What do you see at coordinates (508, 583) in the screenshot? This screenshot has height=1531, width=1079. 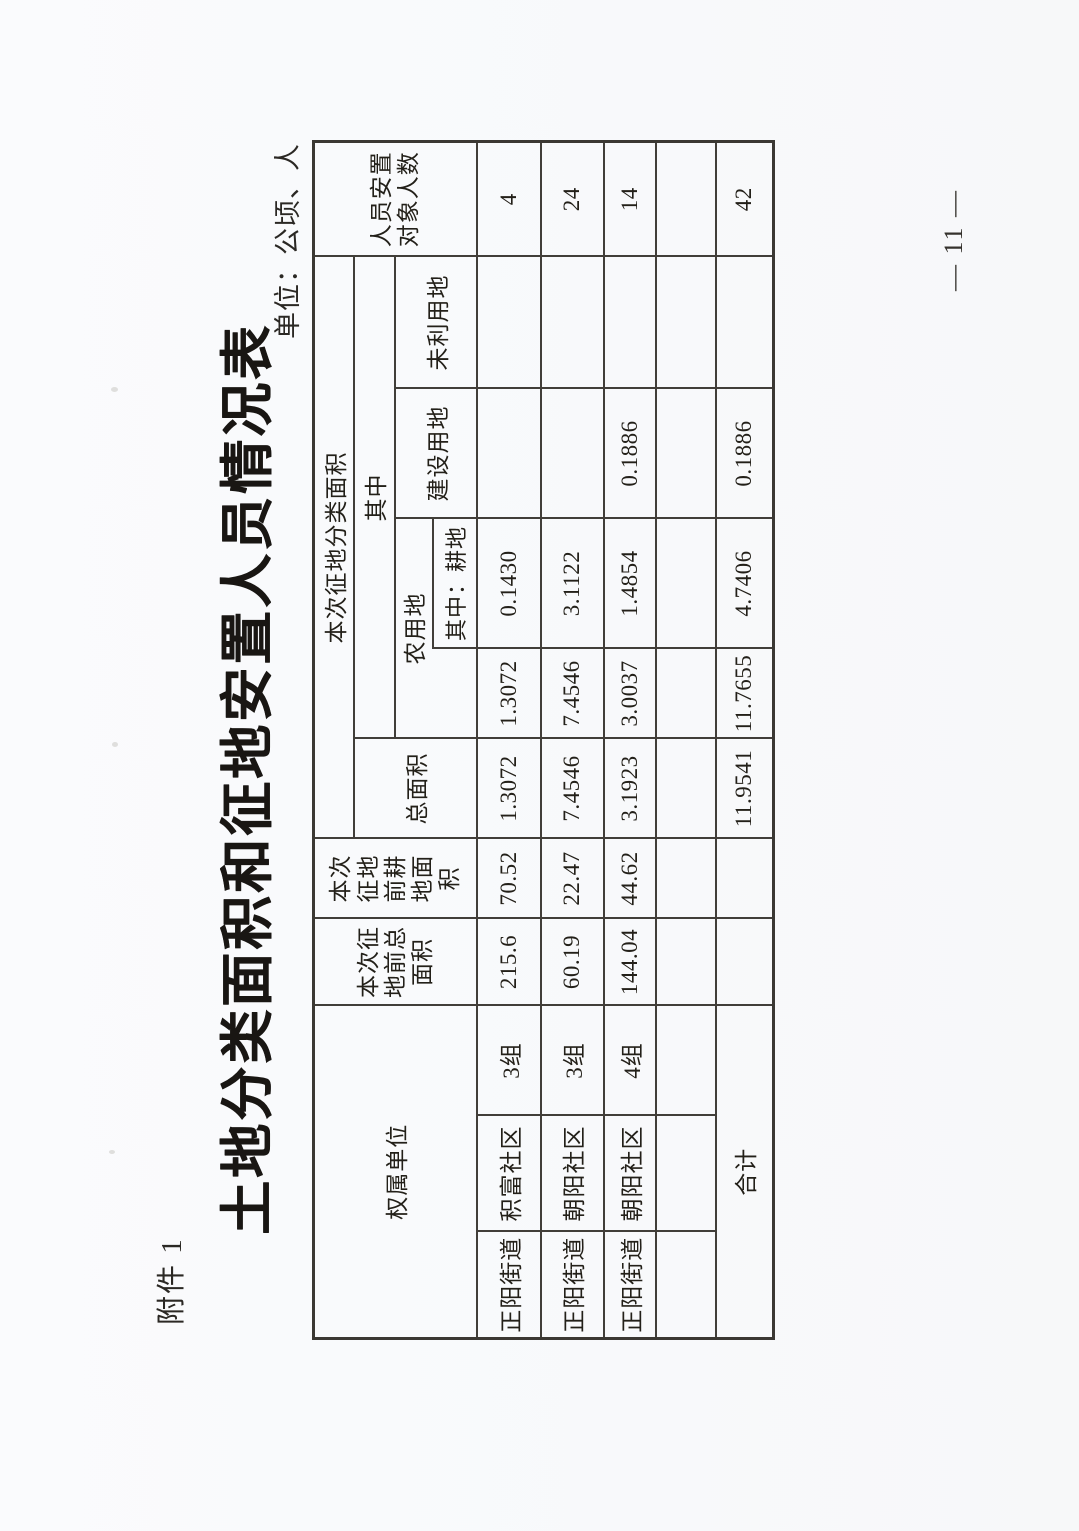 I see `table-cell: 0.1430` at bounding box center [508, 583].